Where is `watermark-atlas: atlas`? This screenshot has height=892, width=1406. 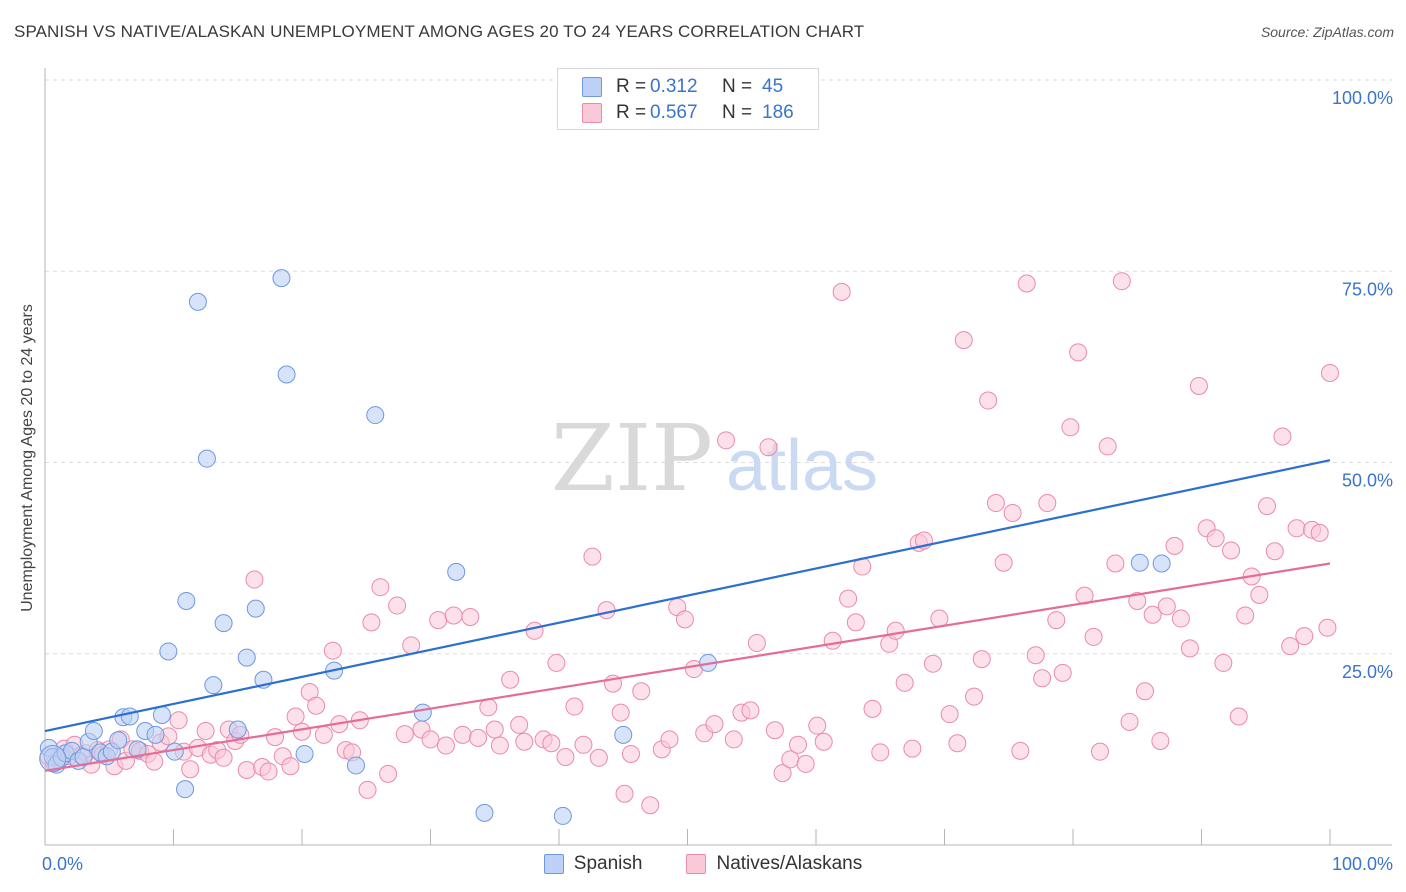 watermark-atlas: atlas is located at coordinates (802, 466).